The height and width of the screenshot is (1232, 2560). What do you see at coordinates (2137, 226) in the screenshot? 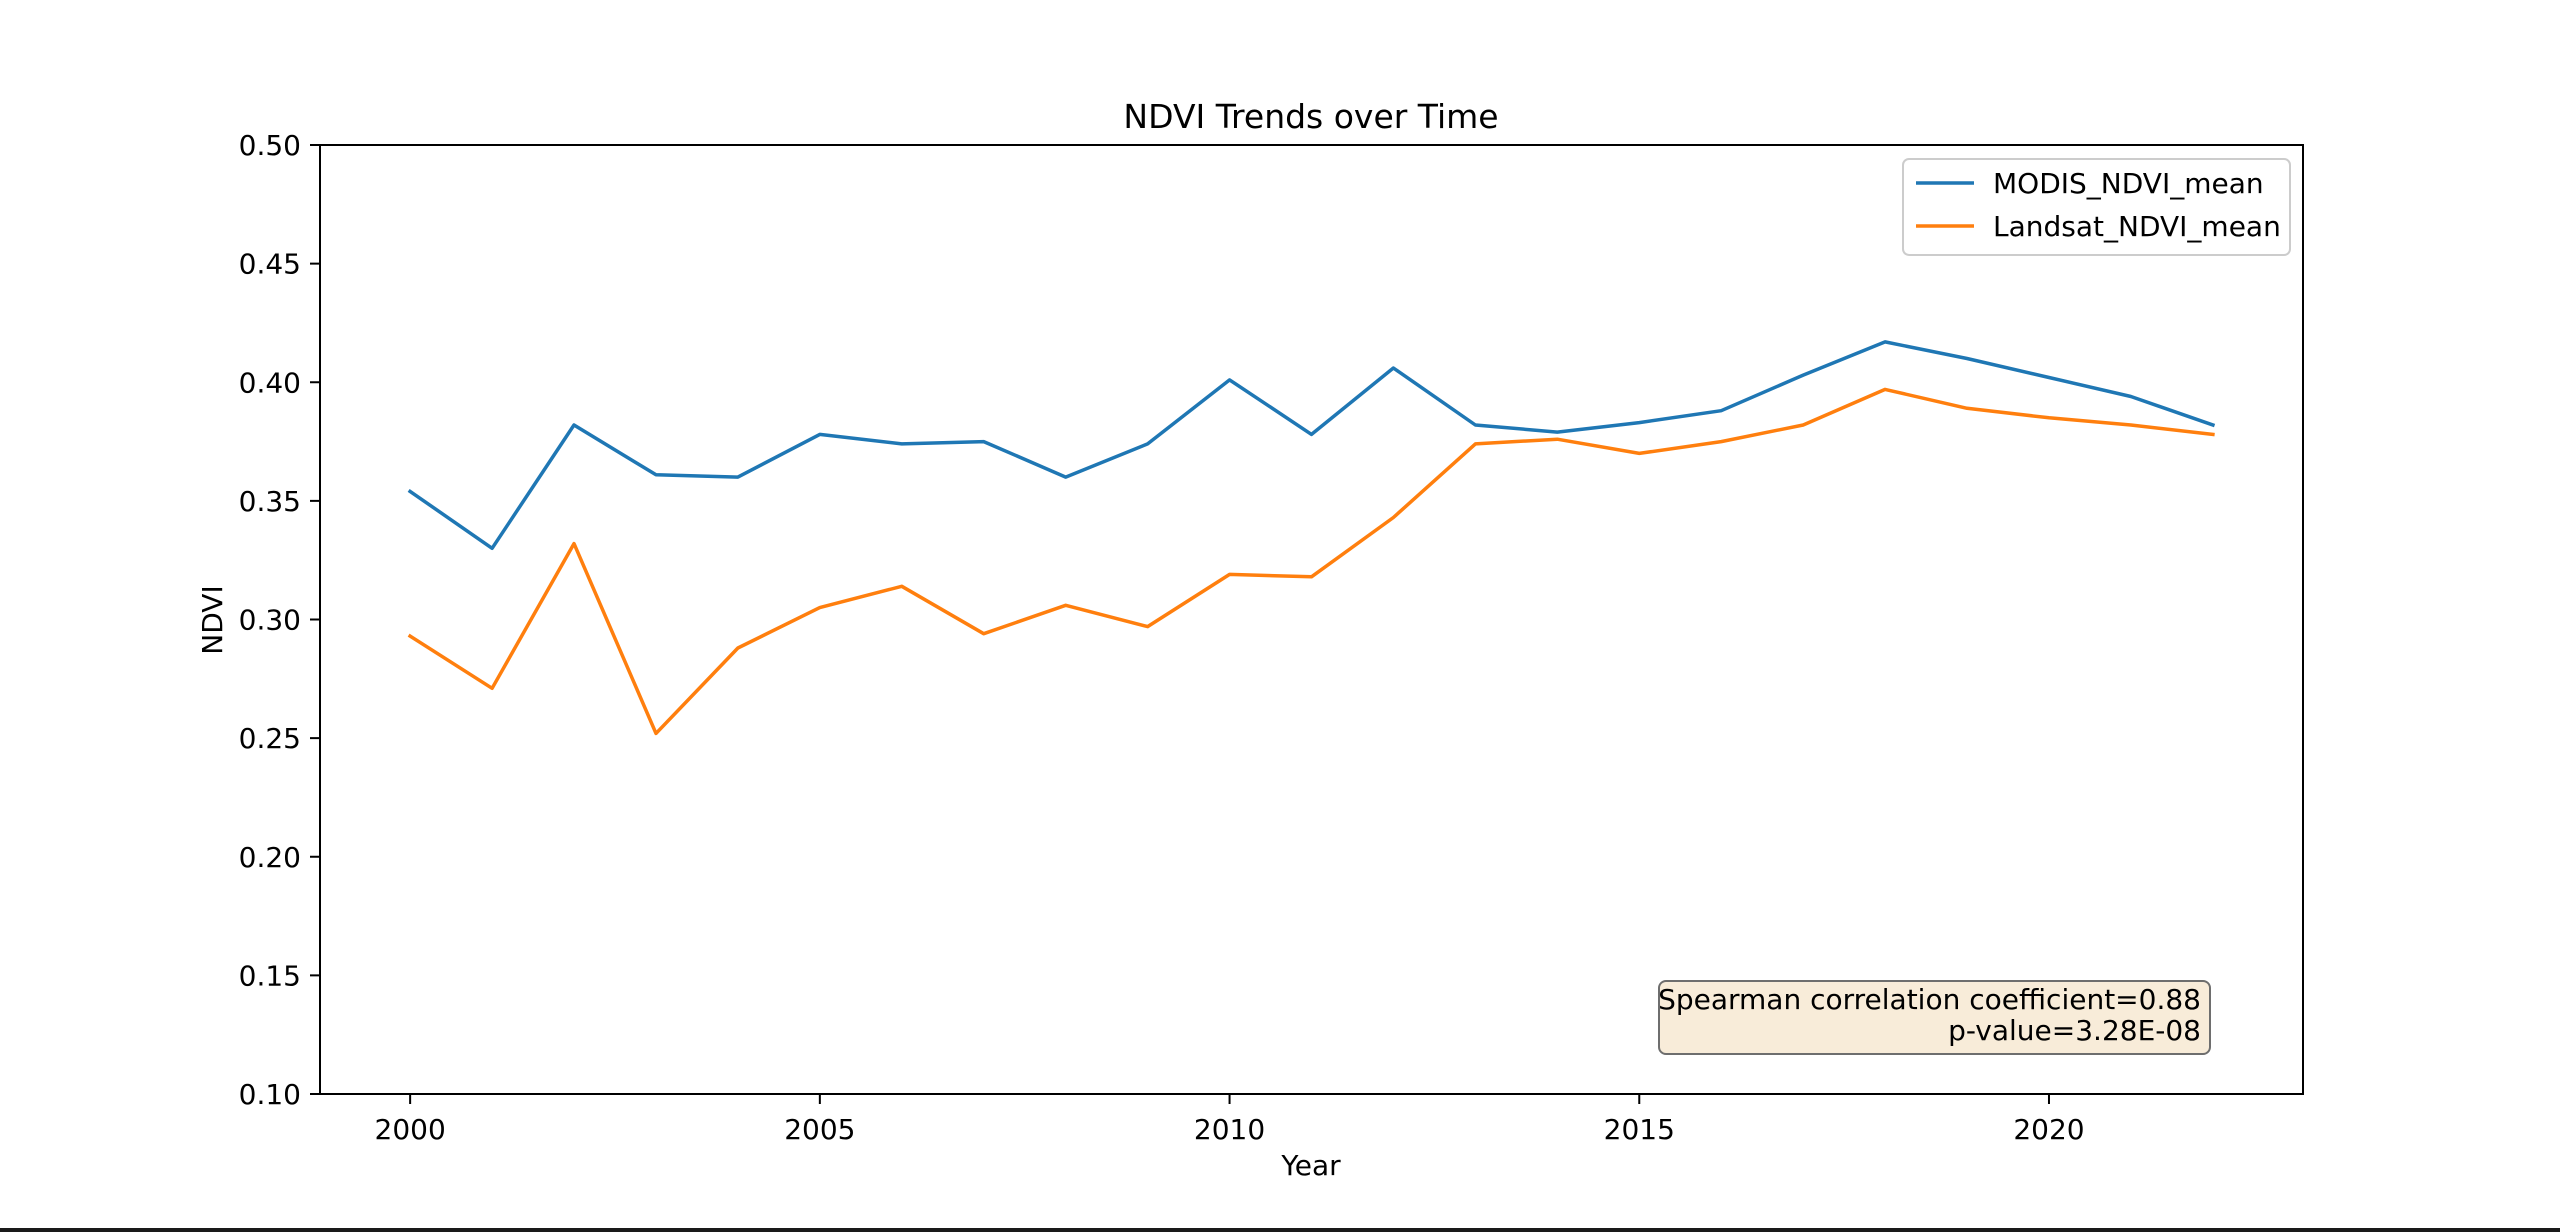
I see `legend-label-landsat: Landsat_NDVI_mean` at bounding box center [2137, 226].